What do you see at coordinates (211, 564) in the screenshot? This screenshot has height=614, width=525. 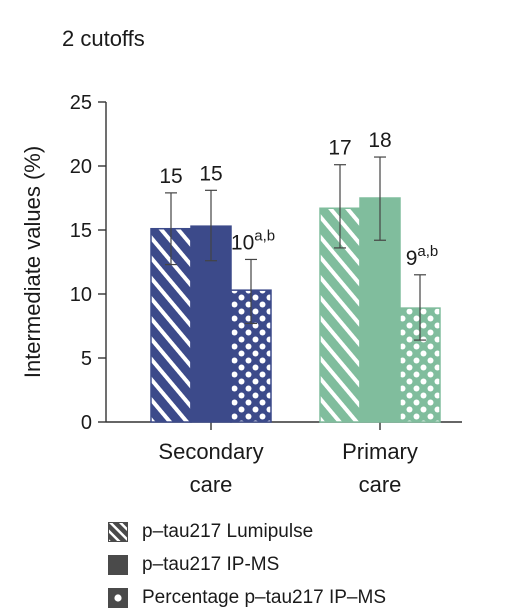 I see `legend-label: p–tau217 IP-MS` at bounding box center [211, 564].